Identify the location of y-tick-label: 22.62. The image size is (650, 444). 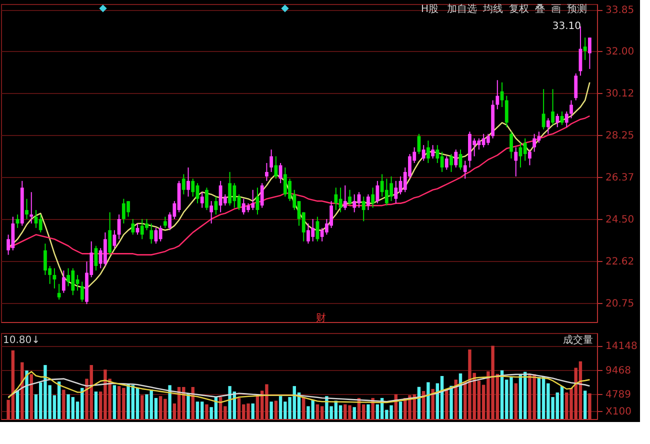
(620, 262).